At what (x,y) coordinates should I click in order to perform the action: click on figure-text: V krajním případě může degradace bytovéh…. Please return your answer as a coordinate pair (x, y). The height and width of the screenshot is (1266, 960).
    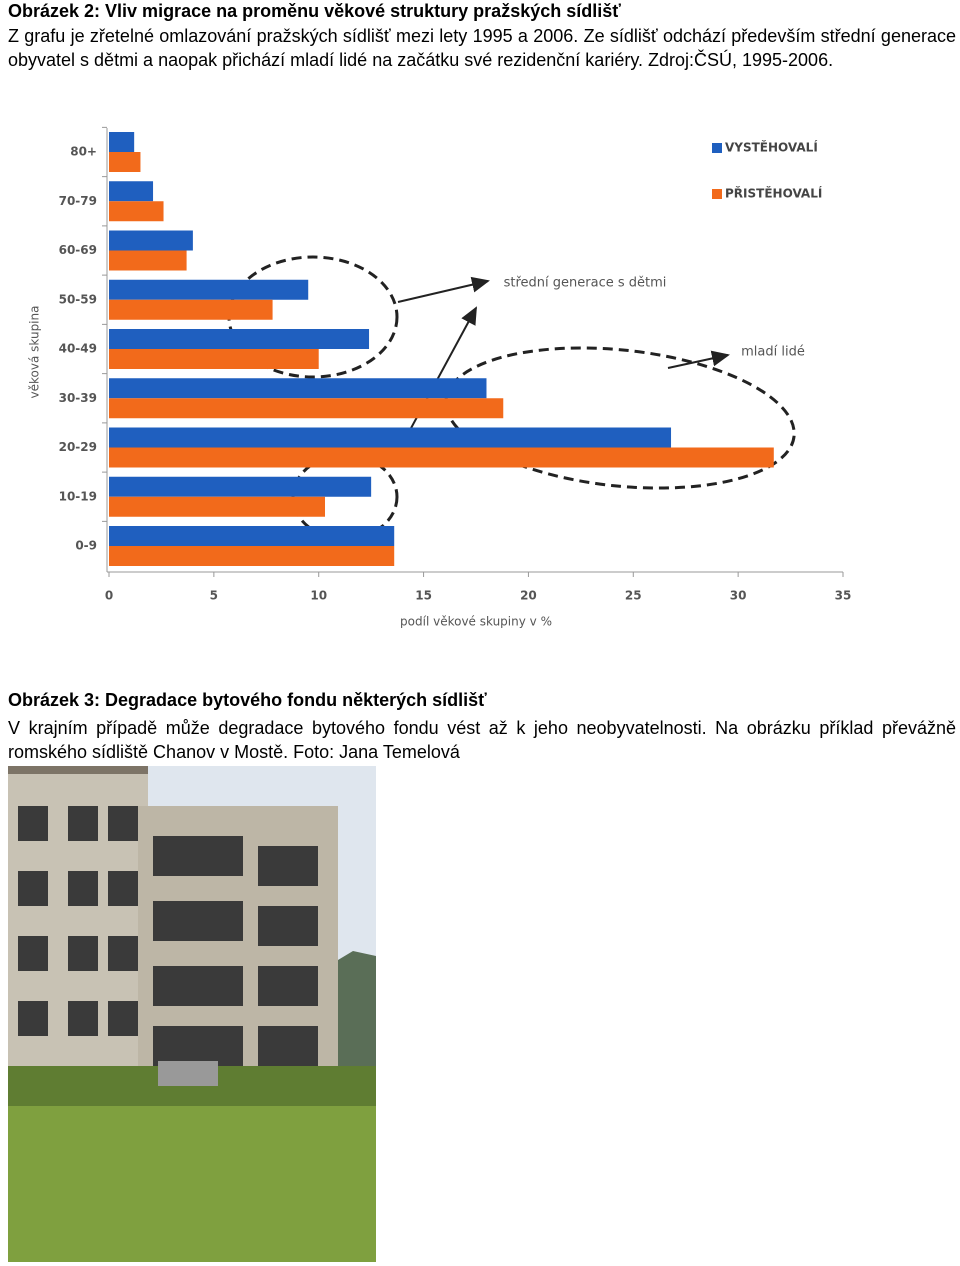
    Looking at the image, I should click on (482, 740).